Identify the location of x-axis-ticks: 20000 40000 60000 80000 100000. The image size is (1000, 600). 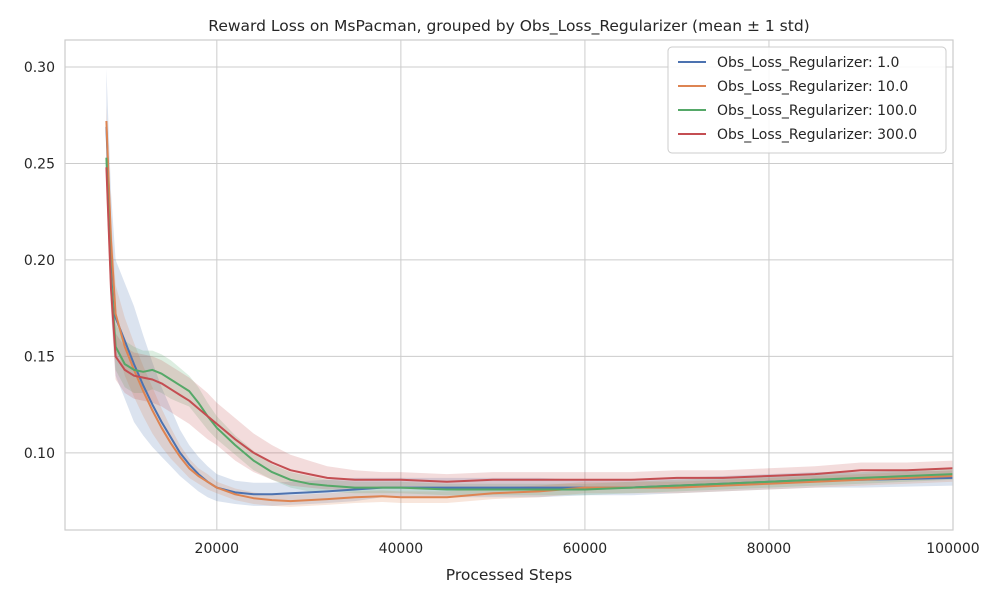
(587, 549).